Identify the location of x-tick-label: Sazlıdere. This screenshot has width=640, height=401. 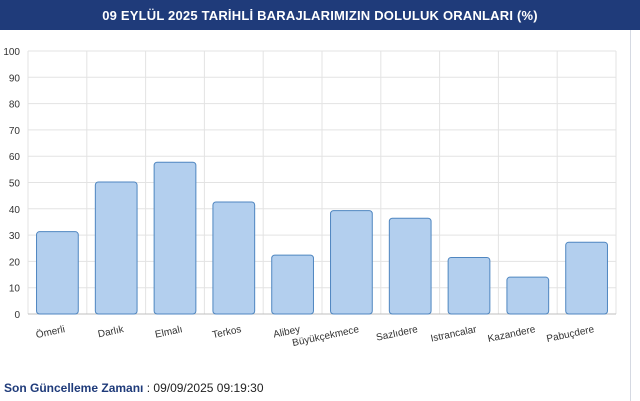
(397, 334).